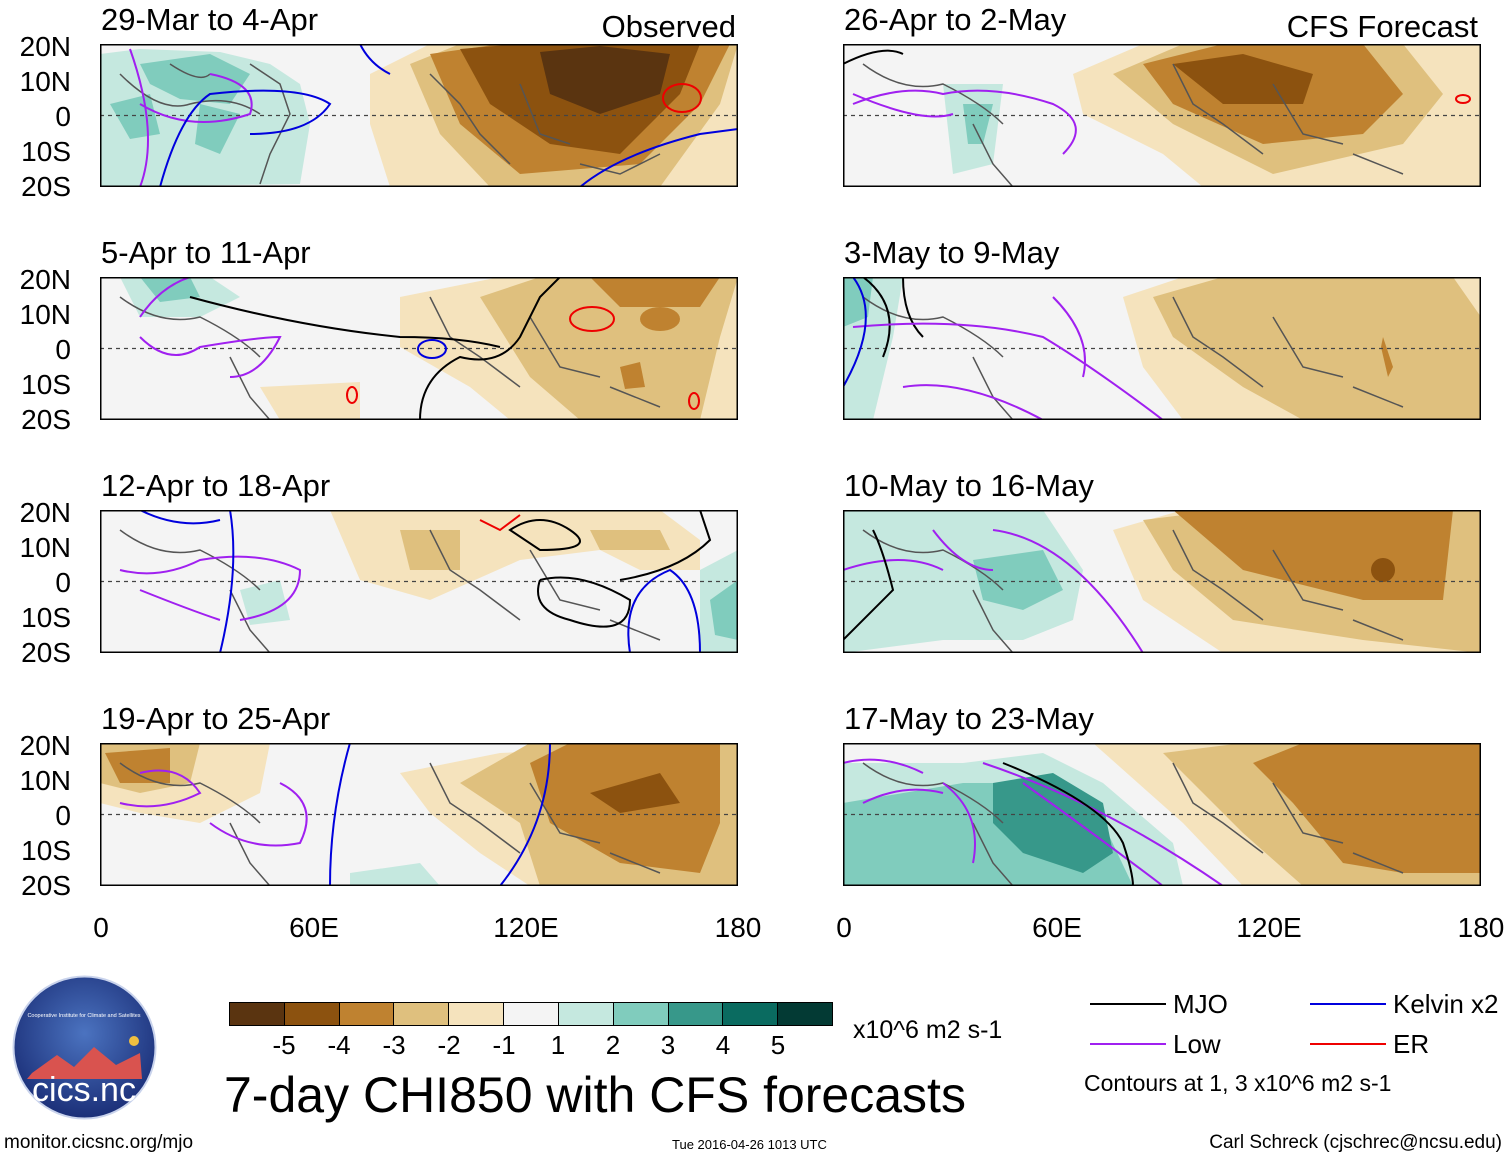 The width and height of the screenshot is (1510, 1158). Describe the element at coordinates (613, 1045) in the screenshot. I see `colorbar-tick: 2` at that location.